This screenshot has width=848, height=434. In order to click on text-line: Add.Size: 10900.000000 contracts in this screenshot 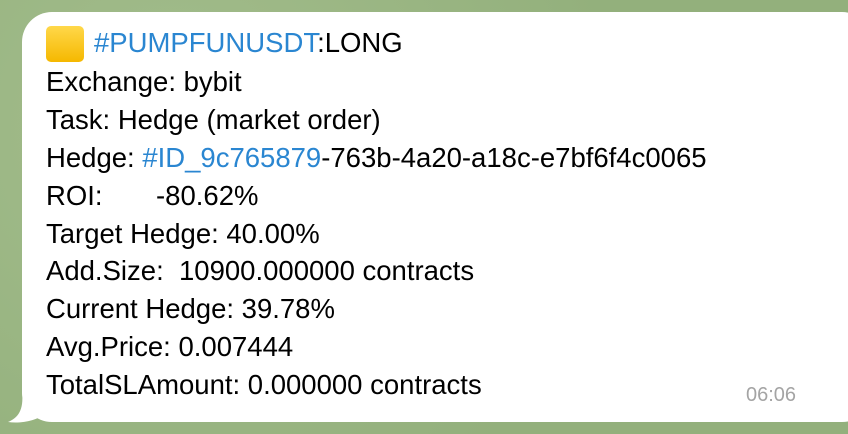, I will do `click(260, 271)`.